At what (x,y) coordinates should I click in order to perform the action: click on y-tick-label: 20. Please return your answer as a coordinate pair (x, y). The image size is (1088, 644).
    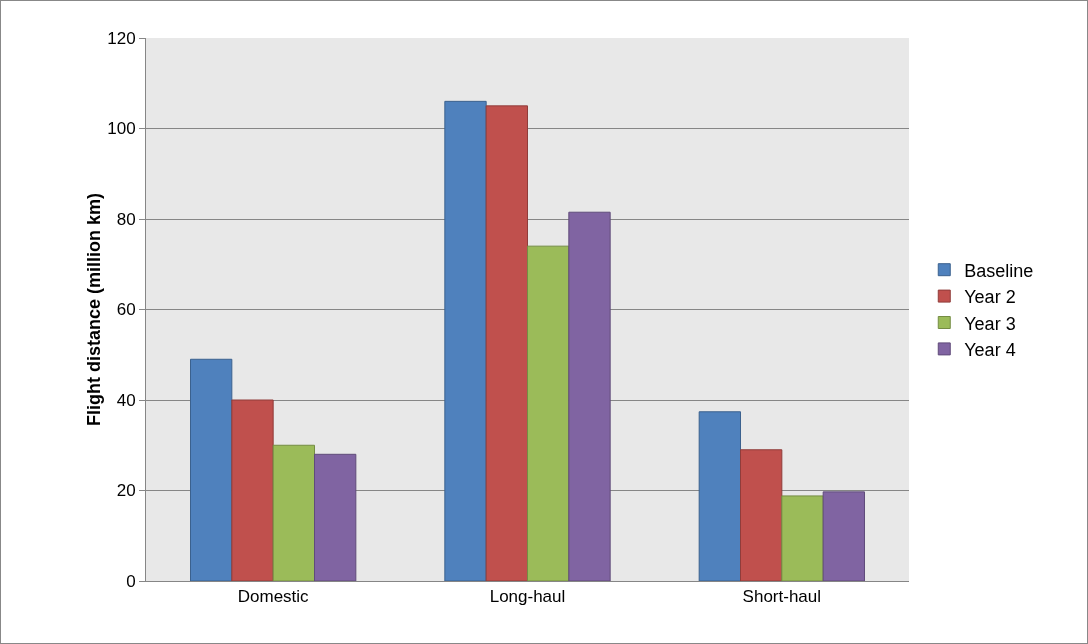
    Looking at the image, I should click on (126, 491).